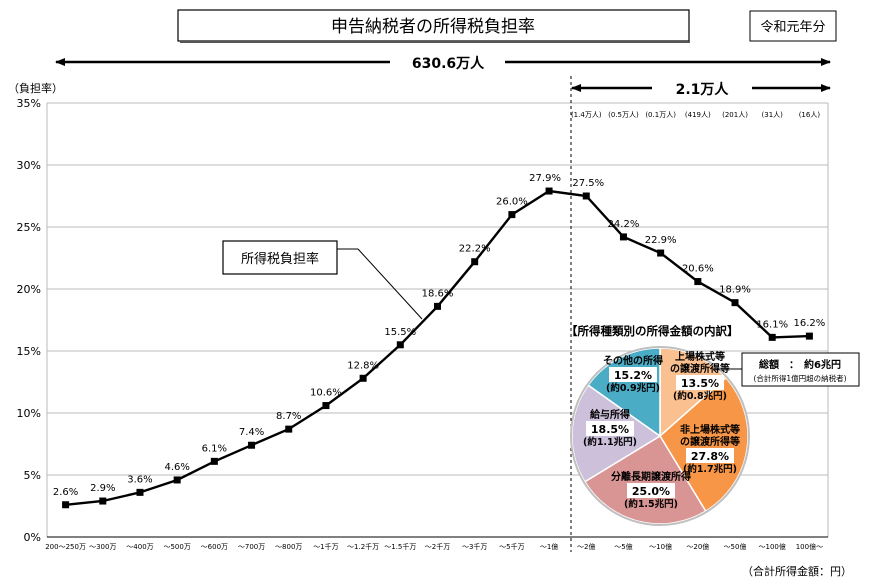 Image resolution: width=893 pixels, height=585 pixels. Describe the element at coordinates (710, 429) in the screenshot. I see `pie-slice-name: 非上場株式等` at that location.